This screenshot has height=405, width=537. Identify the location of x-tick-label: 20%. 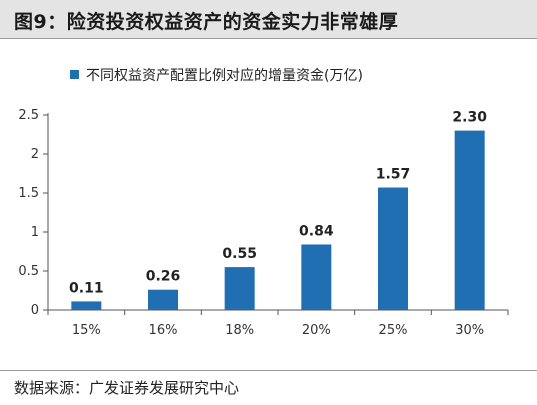
(316, 330).